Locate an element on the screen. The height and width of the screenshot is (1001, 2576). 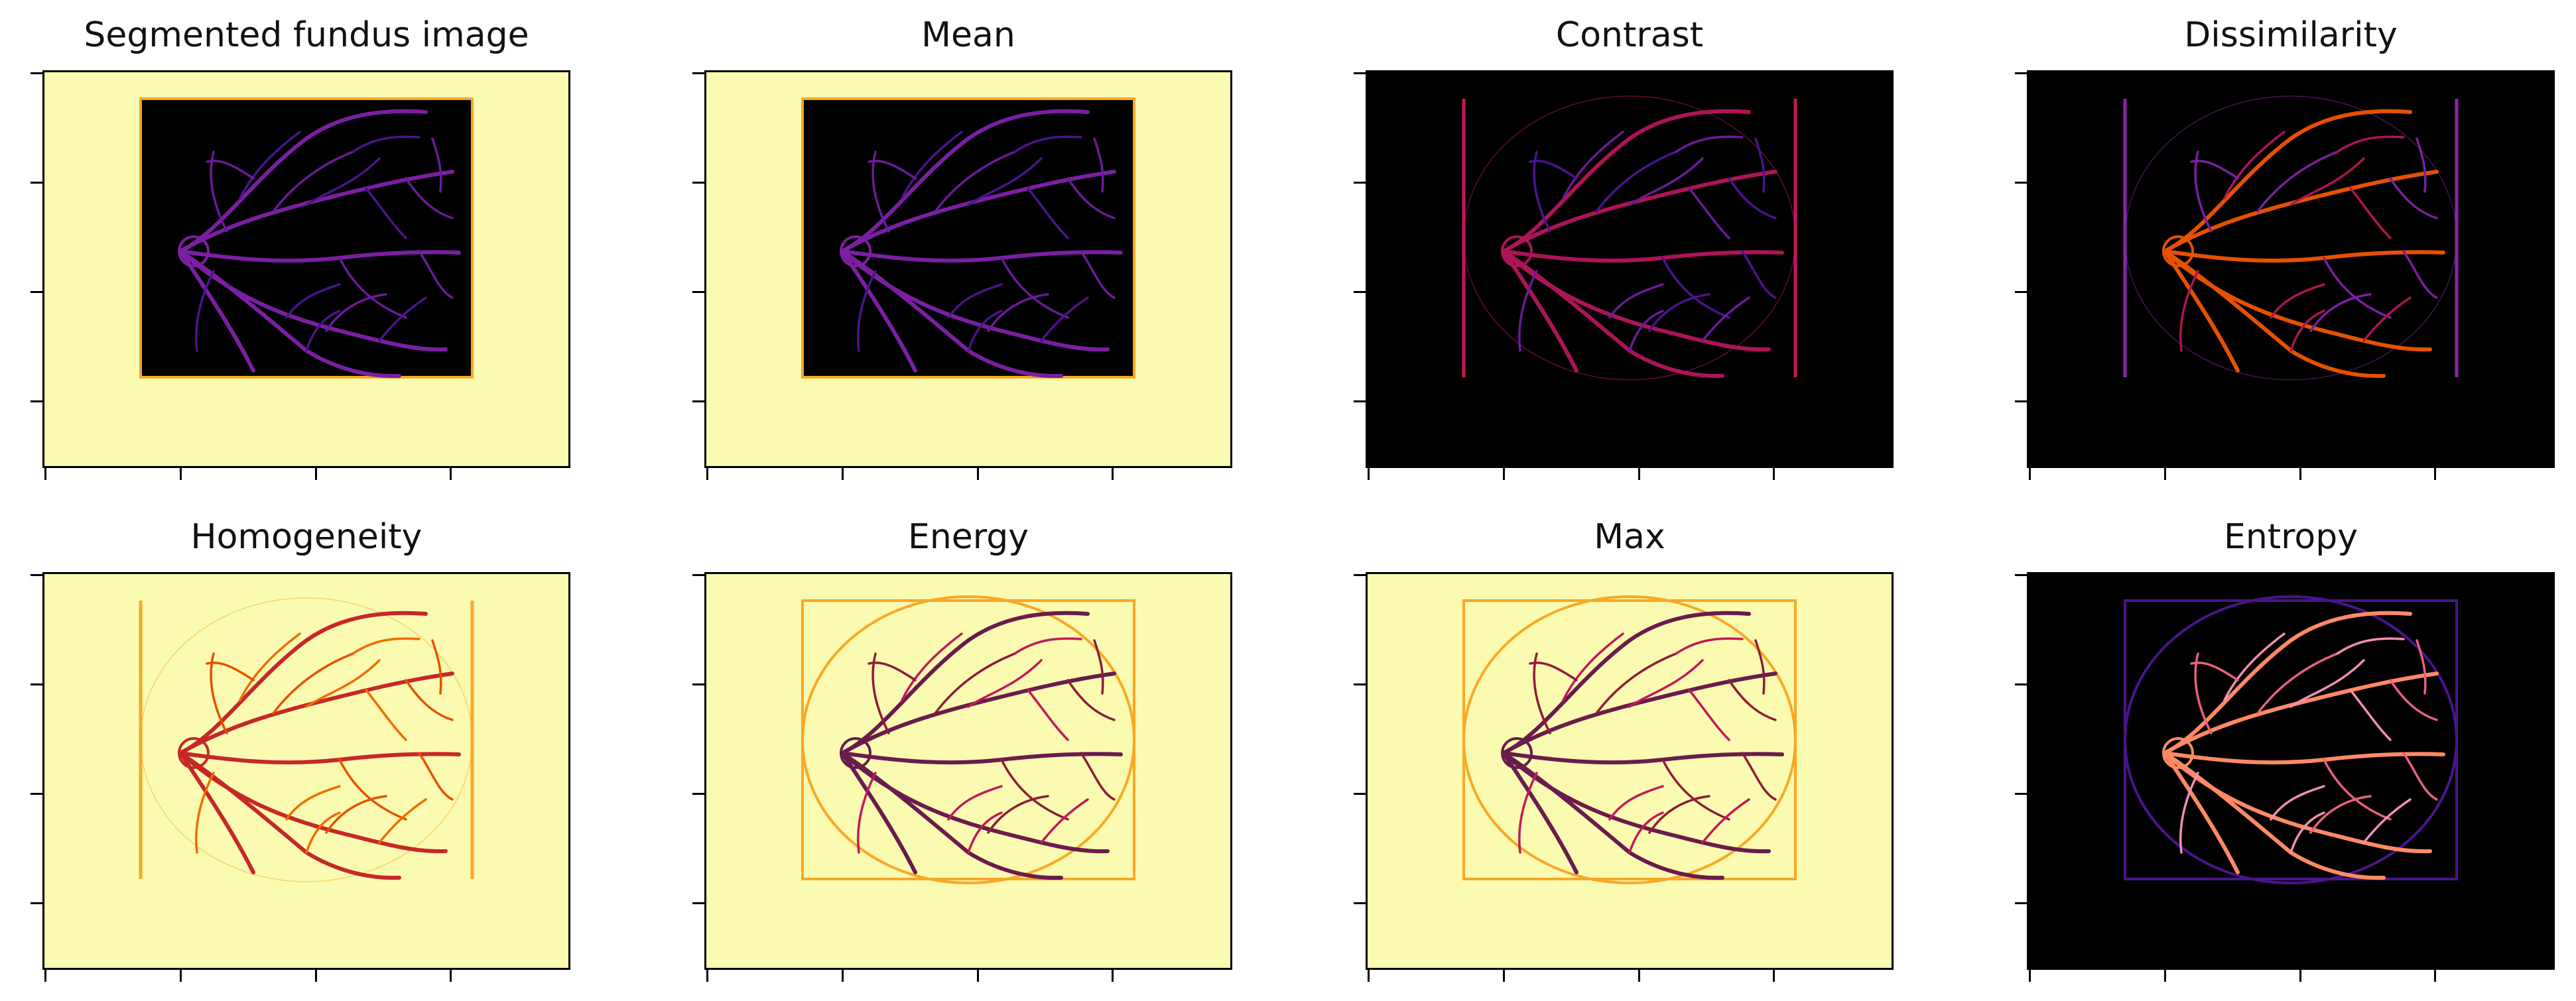
subplot-panel: Energy is located at coordinates (962, 752).